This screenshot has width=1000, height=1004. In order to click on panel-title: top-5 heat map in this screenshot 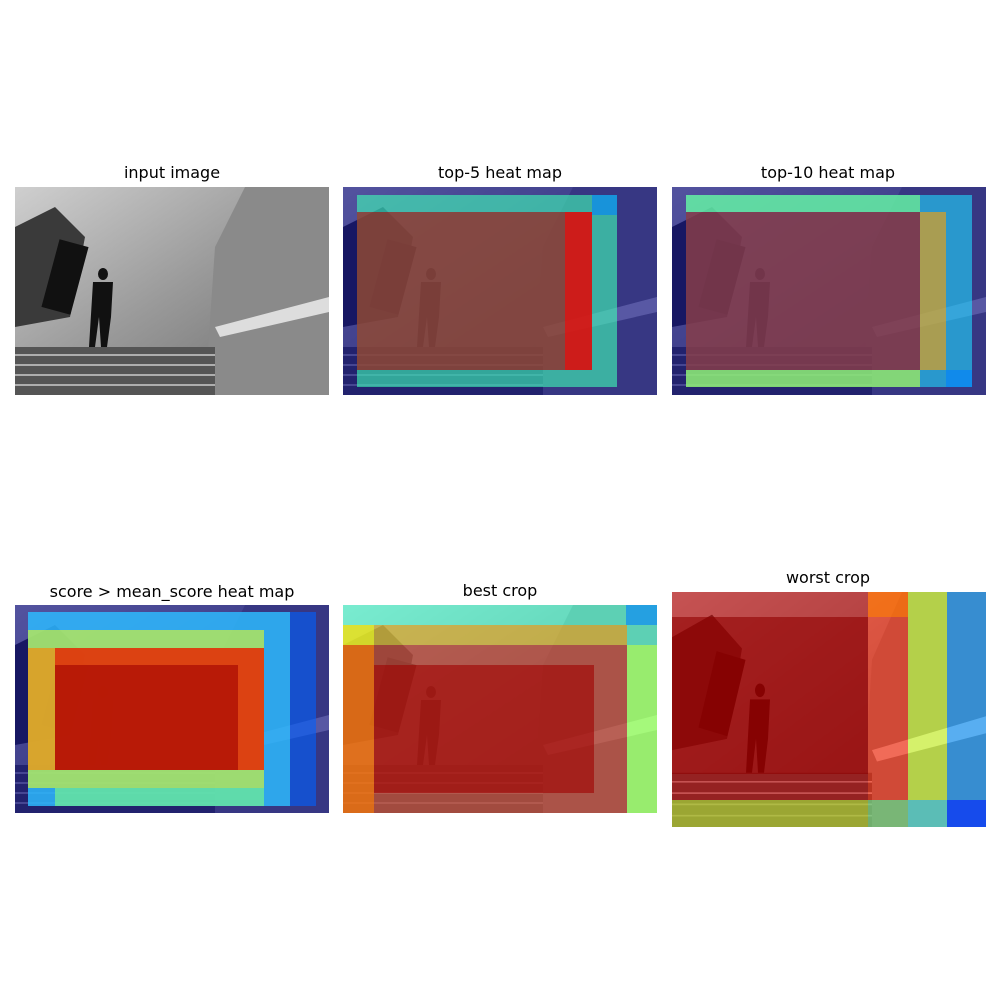, I will do `click(500, 172)`.